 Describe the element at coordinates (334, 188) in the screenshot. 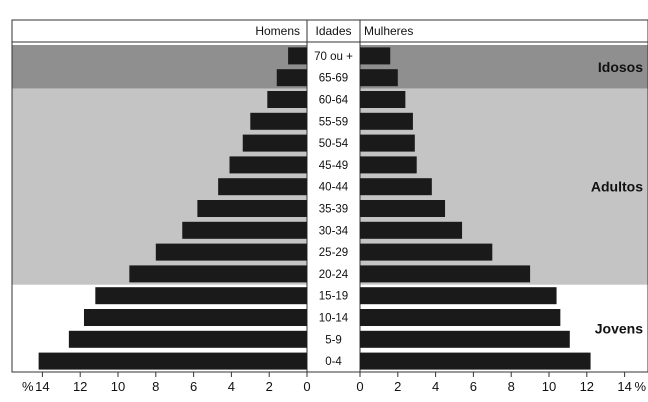

I see `age-label: 40-44` at that location.